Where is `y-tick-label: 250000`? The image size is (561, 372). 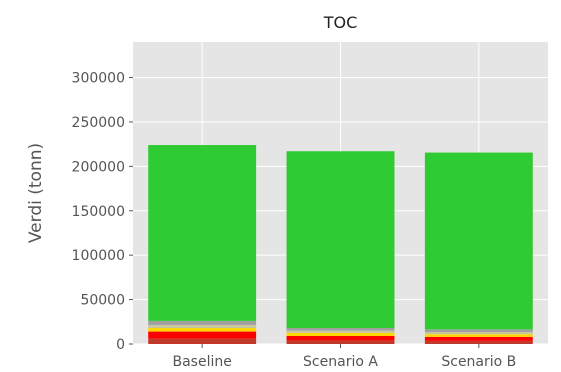
y-tick-label: 250000 is located at coordinates (98, 123).